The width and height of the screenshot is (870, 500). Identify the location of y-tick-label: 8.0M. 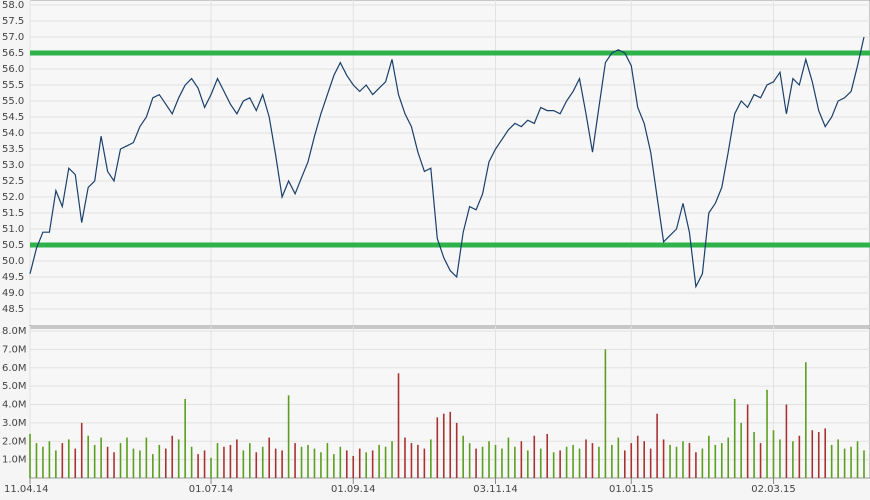
(14, 331).